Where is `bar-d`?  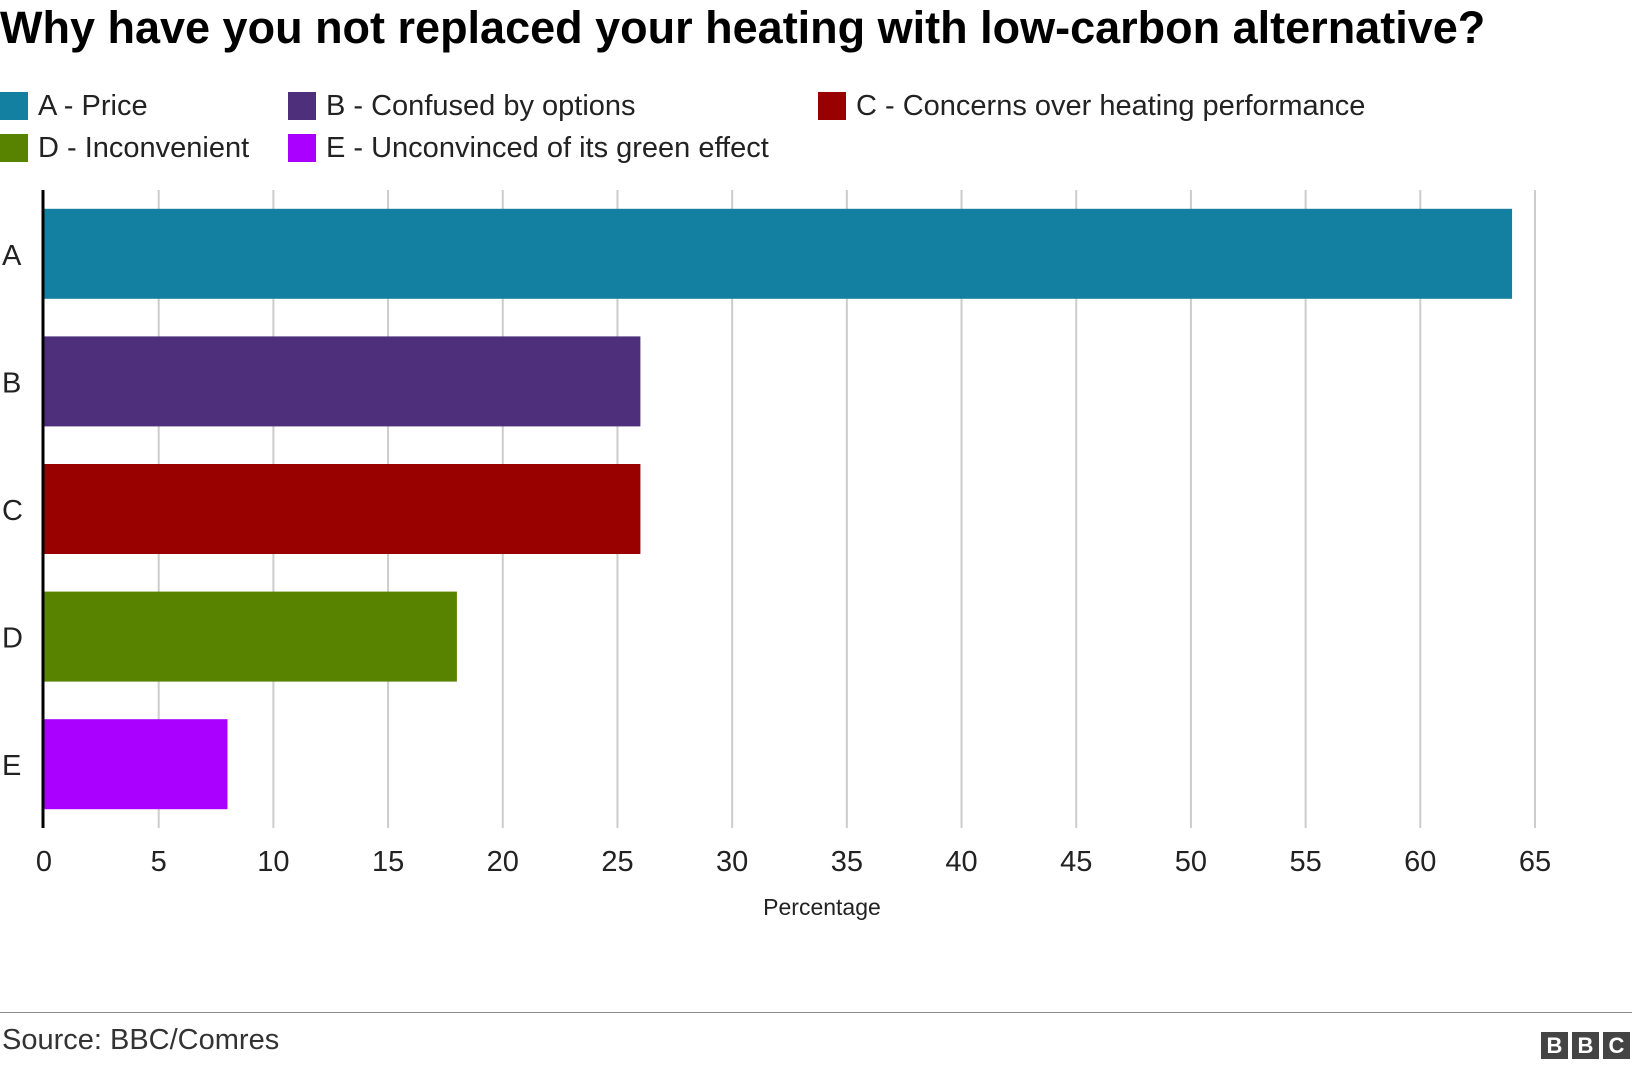 bar-d is located at coordinates (250, 636).